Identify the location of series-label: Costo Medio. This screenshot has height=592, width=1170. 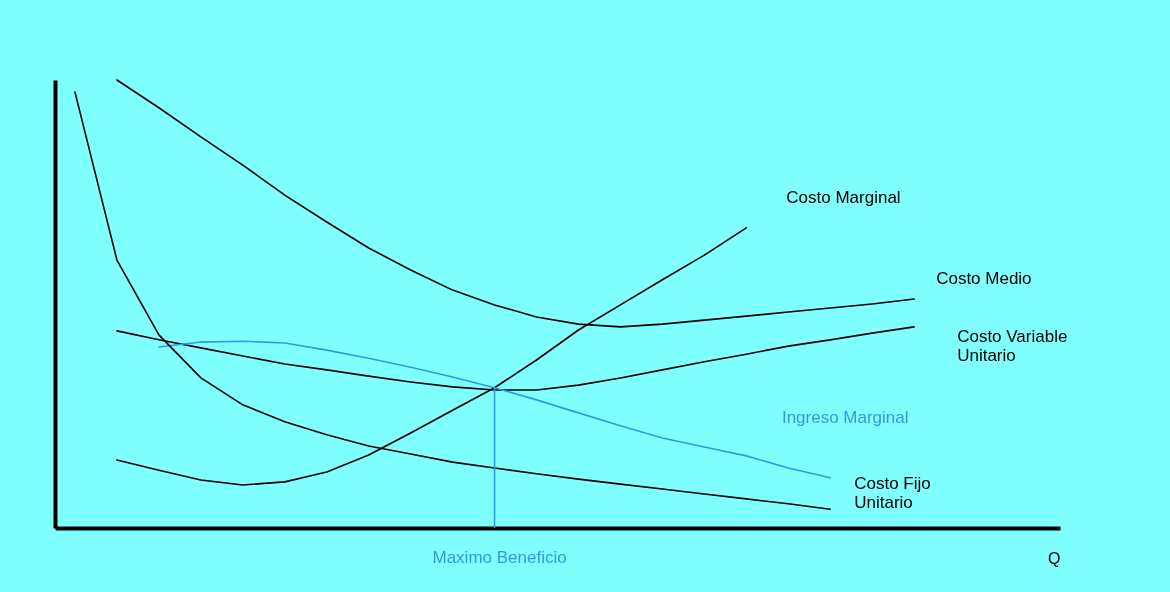
(984, 279).